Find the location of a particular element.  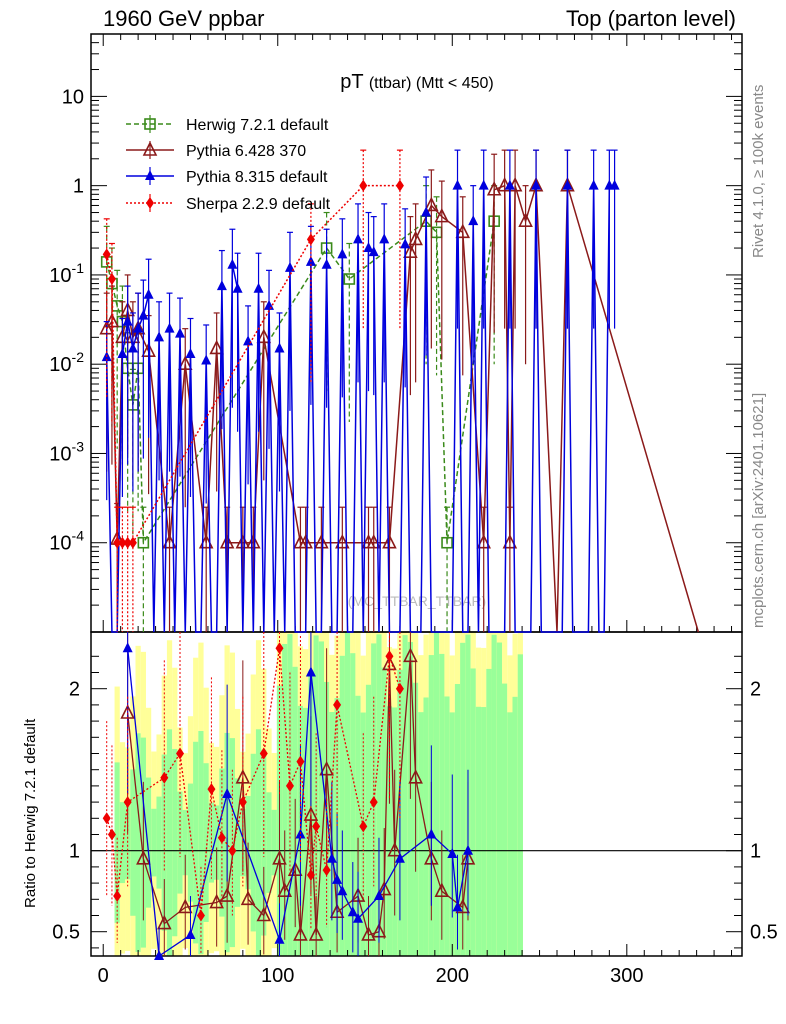

header-left: 1960 GeV ppbar is located at coordinates (184, 18).